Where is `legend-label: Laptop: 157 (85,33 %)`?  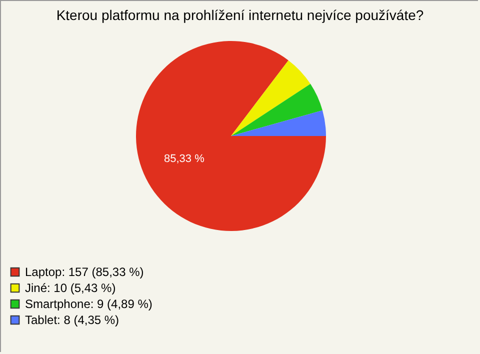 legend-label: Laptop: 157 (85,33 %) is located at coordinates (84, 272).